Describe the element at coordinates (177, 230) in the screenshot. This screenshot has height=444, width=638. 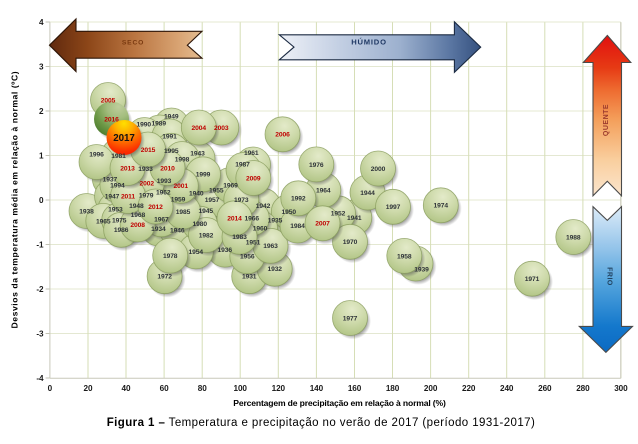
I see `svg-text: 1946` at that location.